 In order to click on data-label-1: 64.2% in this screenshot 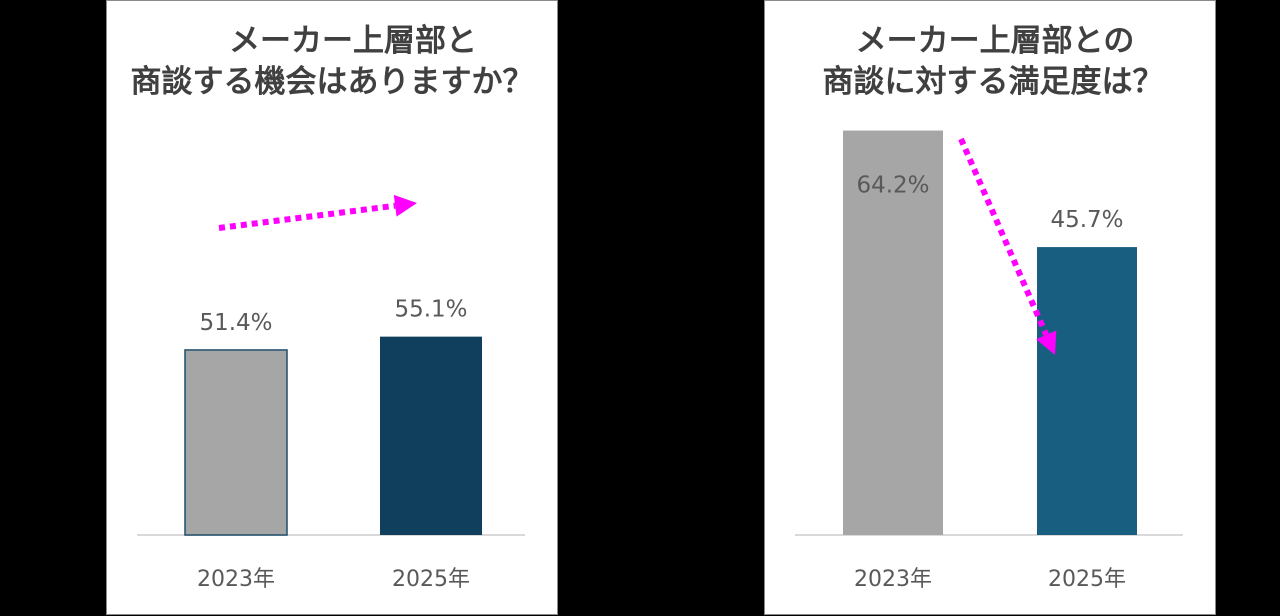, I will do `click(892, 186)`.